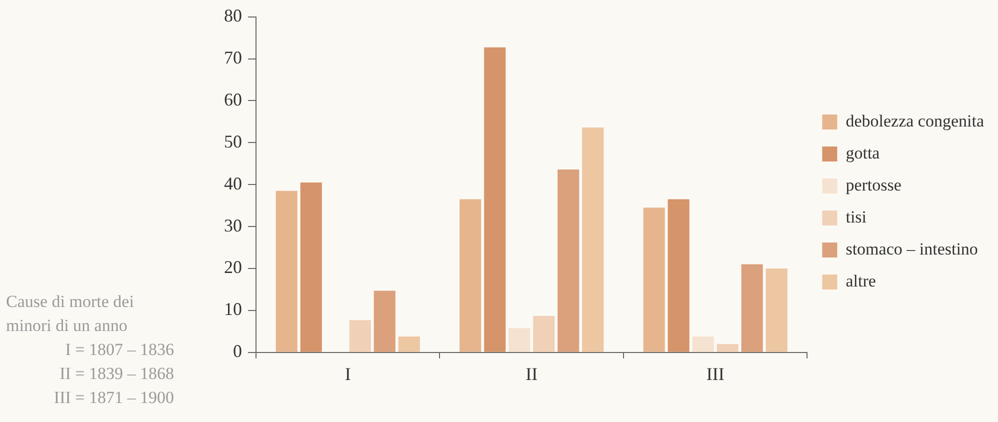 This screenshot has height=422, width=998. What do you see at coordinates (233, 225) in the screenshot?
I see `y-tick-label: 30` at bounding box center [233, 225].